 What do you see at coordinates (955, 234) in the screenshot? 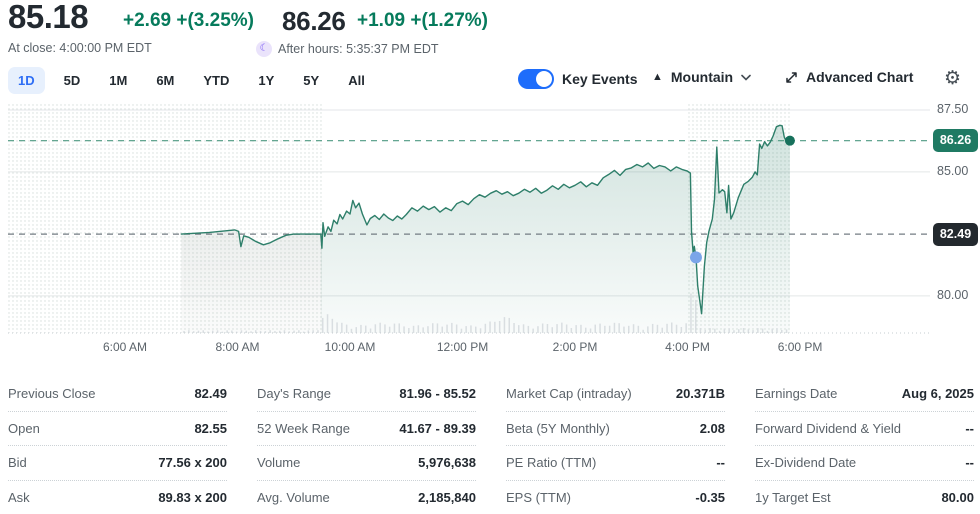
I see `prev-close-badge: 82.49` at bounding box center [955, 234].